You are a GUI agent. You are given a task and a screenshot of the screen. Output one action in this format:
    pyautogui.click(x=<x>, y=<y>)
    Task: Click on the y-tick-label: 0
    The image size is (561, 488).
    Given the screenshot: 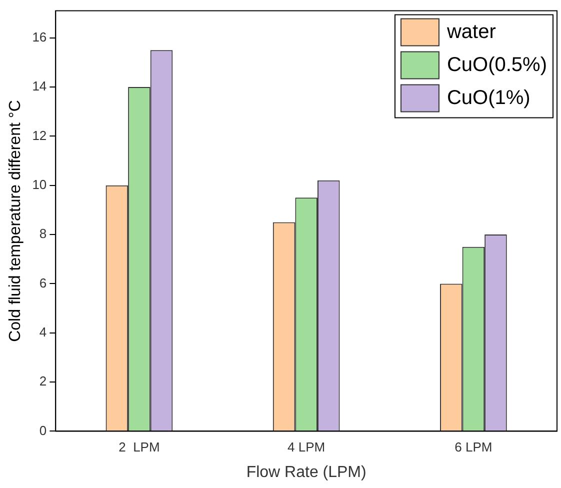 What is the action you would take?
    pyautogui.click(x=43, y=430)
    